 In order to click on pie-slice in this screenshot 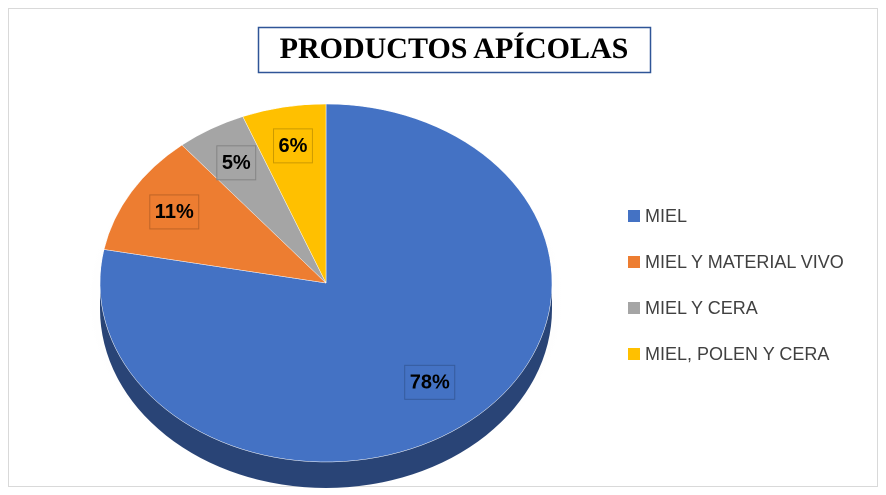, I will do `click(215, 214)`.